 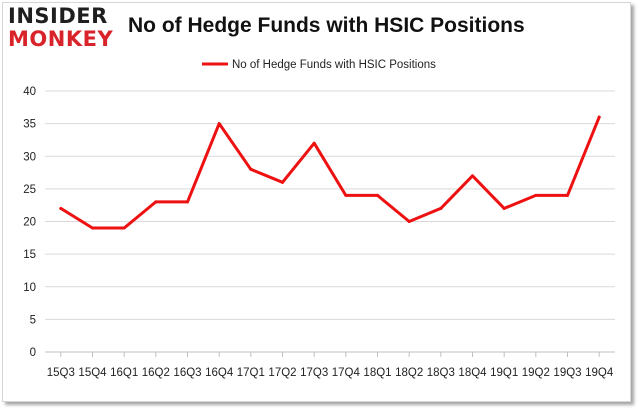 I want to click on x-tick-label: 18Q1, so click(x=377, y=373).